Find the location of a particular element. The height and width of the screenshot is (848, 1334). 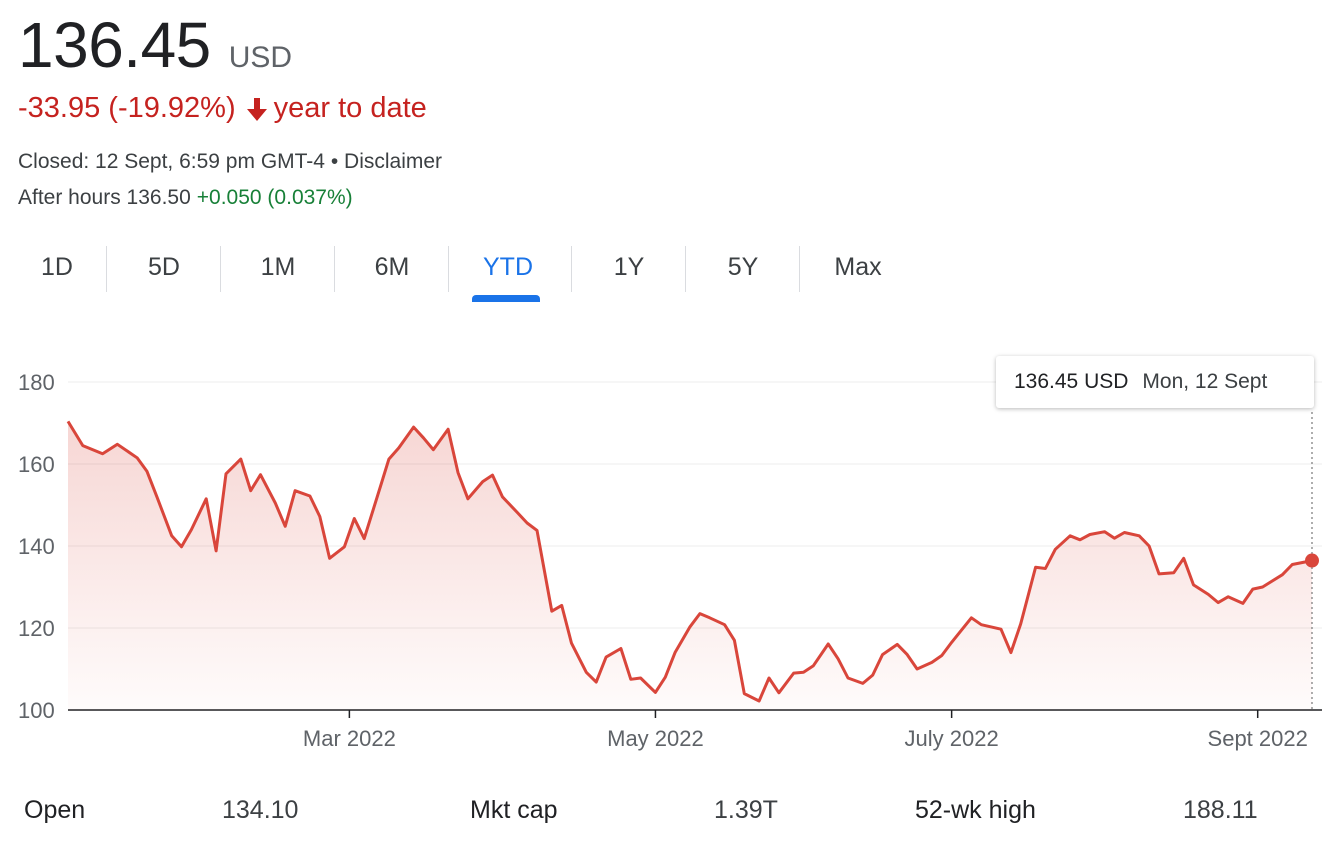

after-hours-change: +0.050 (0.037%) is located at coordinates (274, 197).